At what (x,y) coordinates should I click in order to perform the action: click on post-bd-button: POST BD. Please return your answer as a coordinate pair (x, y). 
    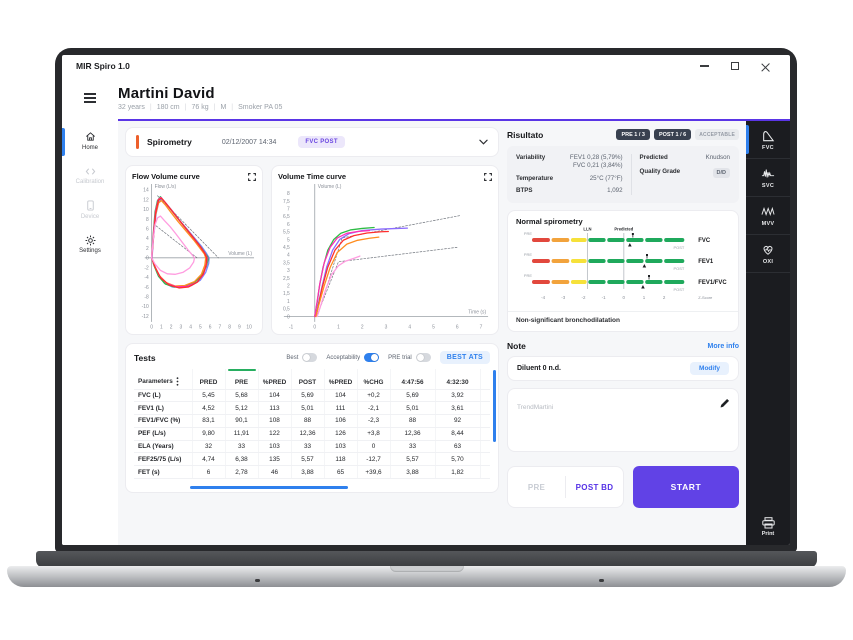
    Looking at the image, I should click on (594, 487).